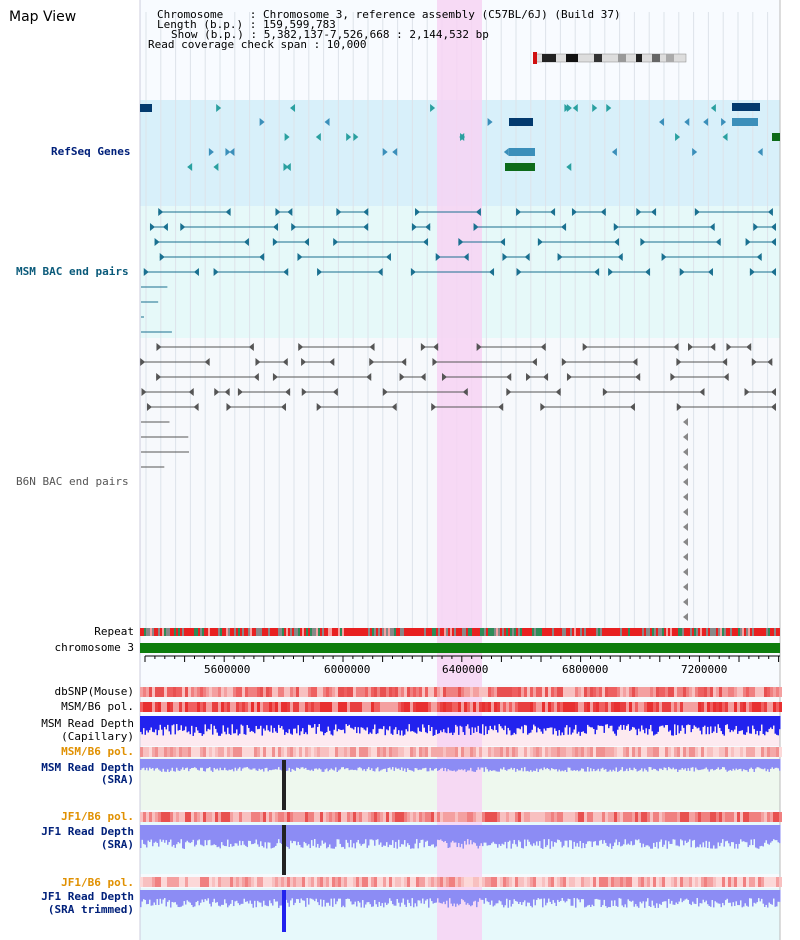 This screenshot has width=800, height=940. Describe the element at coordinates (91, 151) in the screenshot. I see `refseq-genes-label: RefSeq Genes` at that location.